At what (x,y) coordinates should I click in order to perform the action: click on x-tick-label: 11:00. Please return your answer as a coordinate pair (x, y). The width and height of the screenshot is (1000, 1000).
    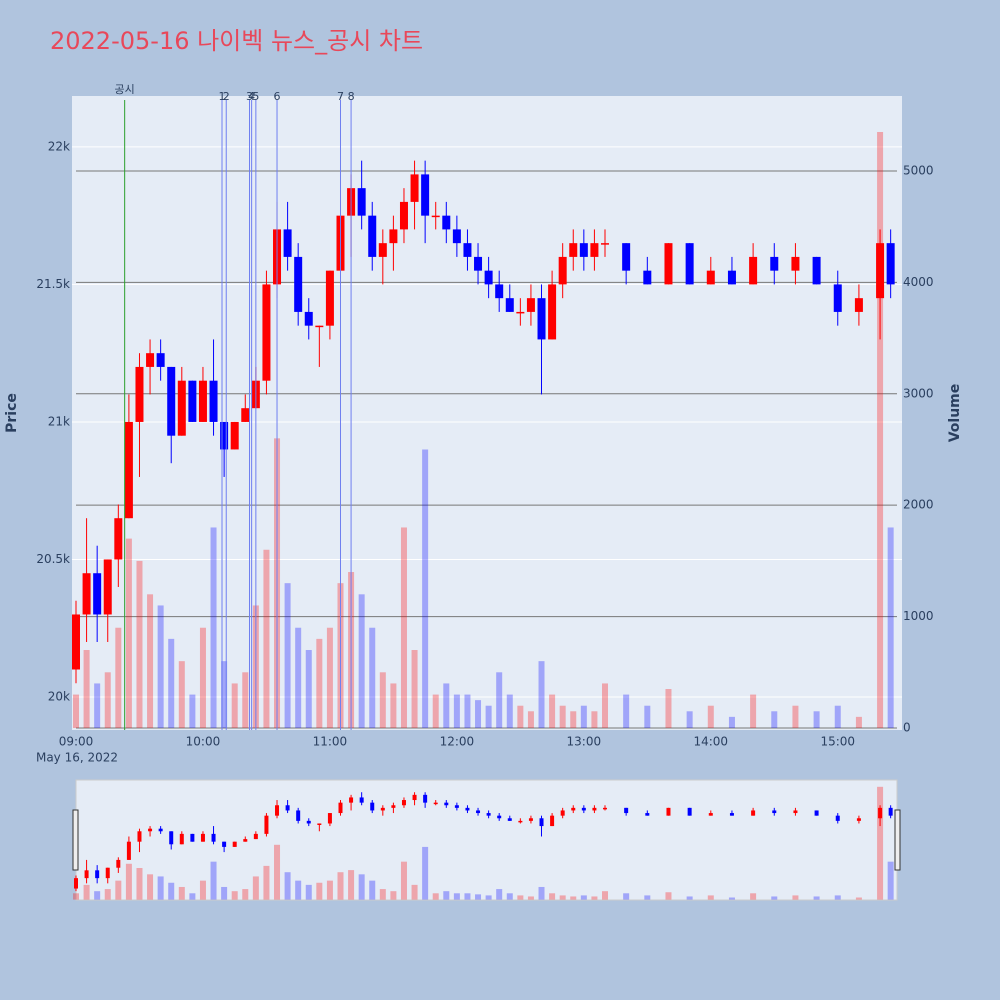
    Looking at the image, I should click on (330, 742).